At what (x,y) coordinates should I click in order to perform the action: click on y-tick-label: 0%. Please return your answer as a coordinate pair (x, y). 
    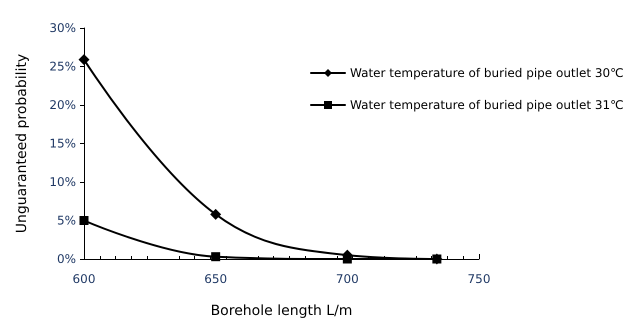
    Looking at the image, I should click on (66, 259).